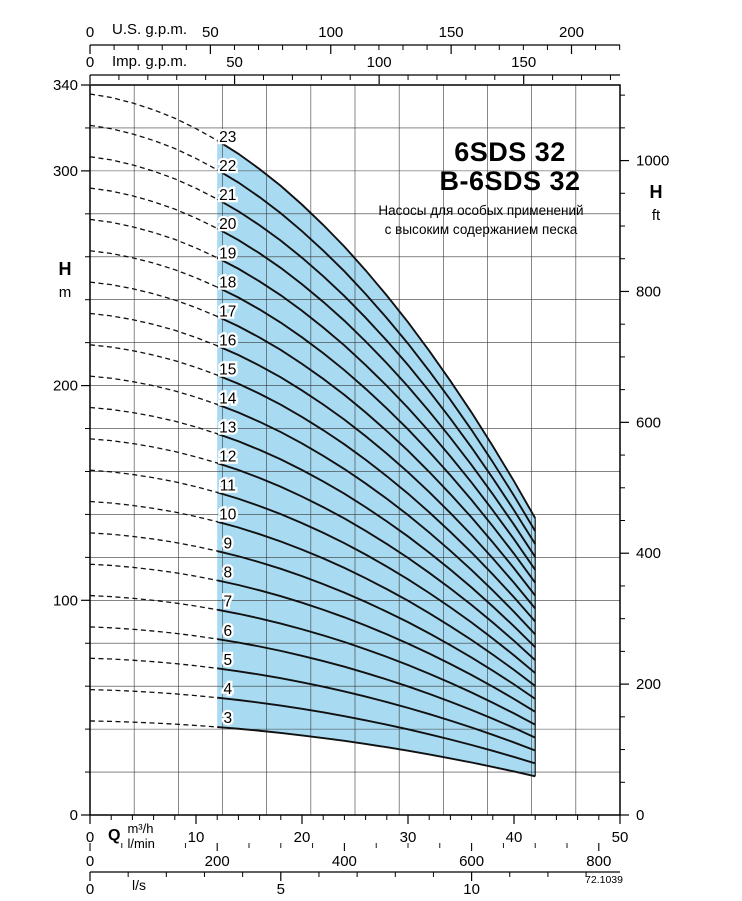 This screenshot has height=901, width=742. I want to click on svg-text: 30, so click(408, 837).